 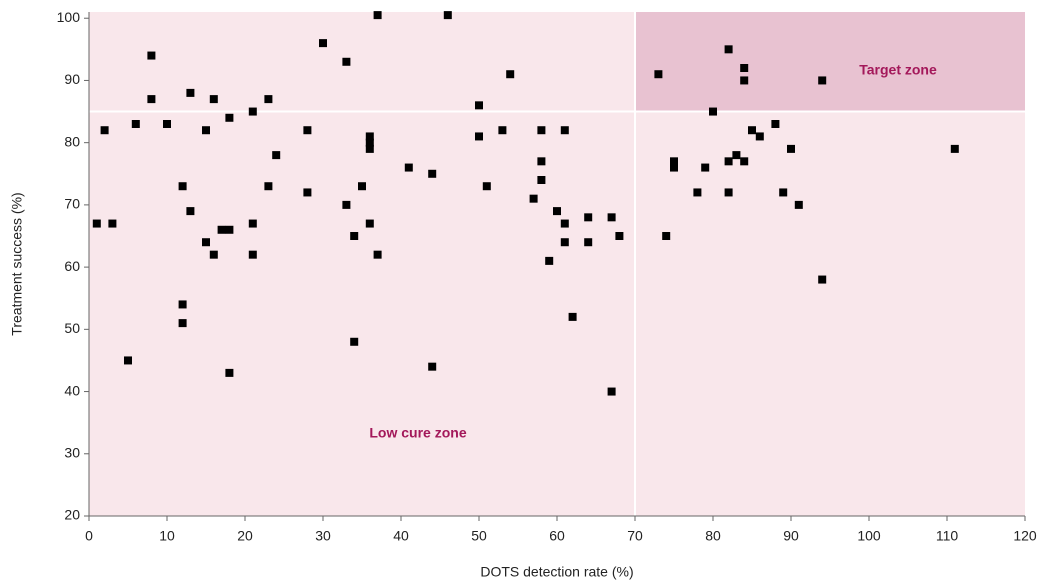 What do you see at coordinates (72, 328) in the screenshot?
I see `y-tick-label: 50` at bounding box center [72, 328].